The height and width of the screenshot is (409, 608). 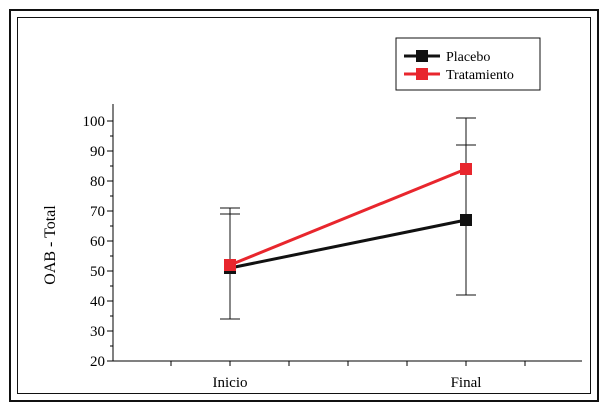 What do you see at coordinates (94, 122) in the screenshot?
I see `y-tick-label: 100` at bounding box center [94, 122].